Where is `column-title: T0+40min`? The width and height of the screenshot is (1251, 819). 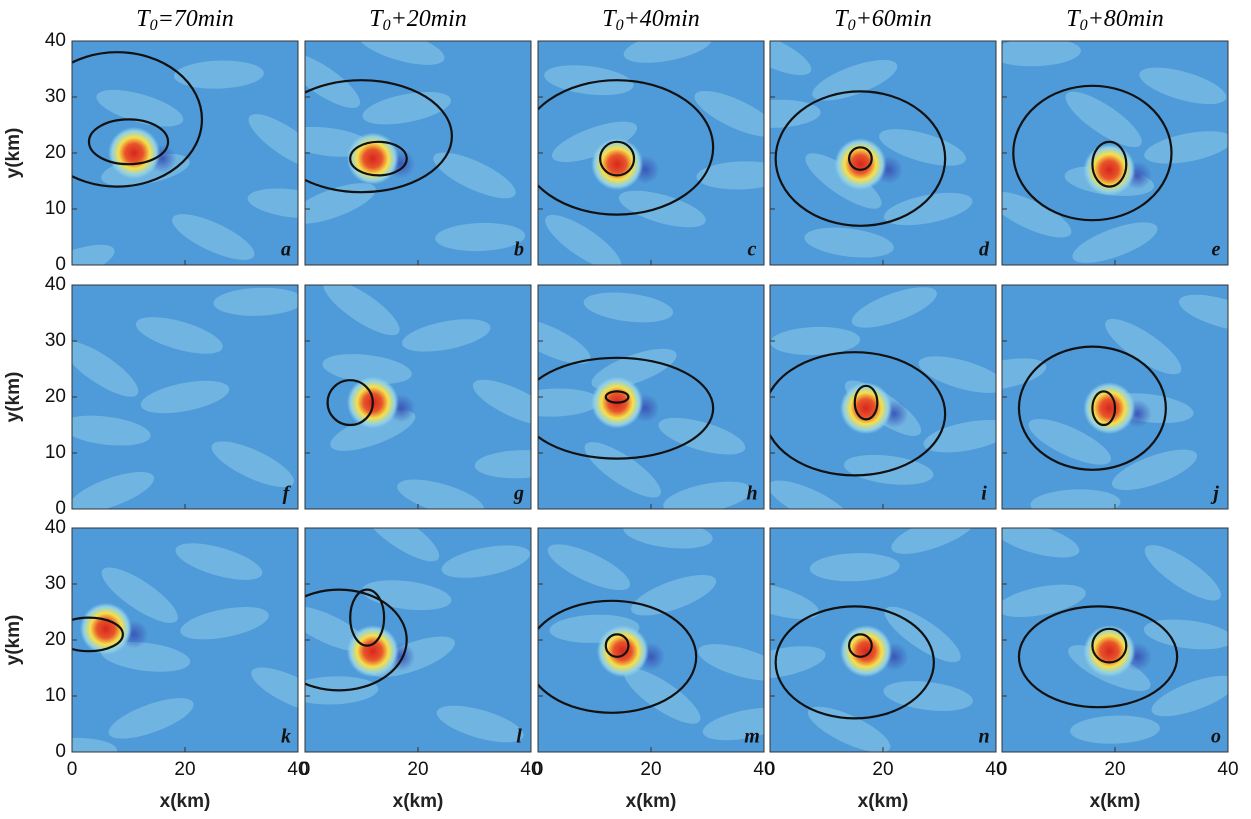 column-title: T0+40min is located at coordinates (651, 20).